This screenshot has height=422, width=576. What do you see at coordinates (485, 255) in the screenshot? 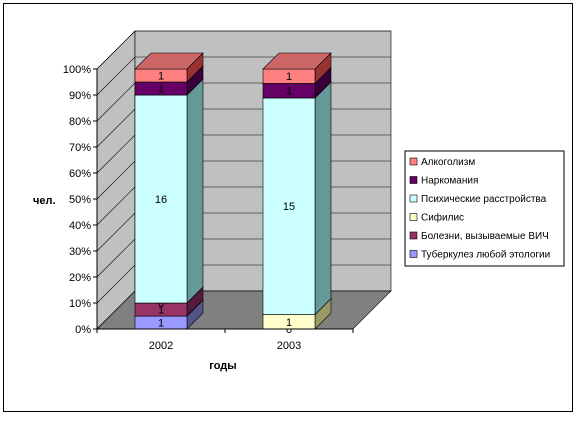
I see `legend-entry: Туберкулез любой этологии` at bounding box center [485, 255].